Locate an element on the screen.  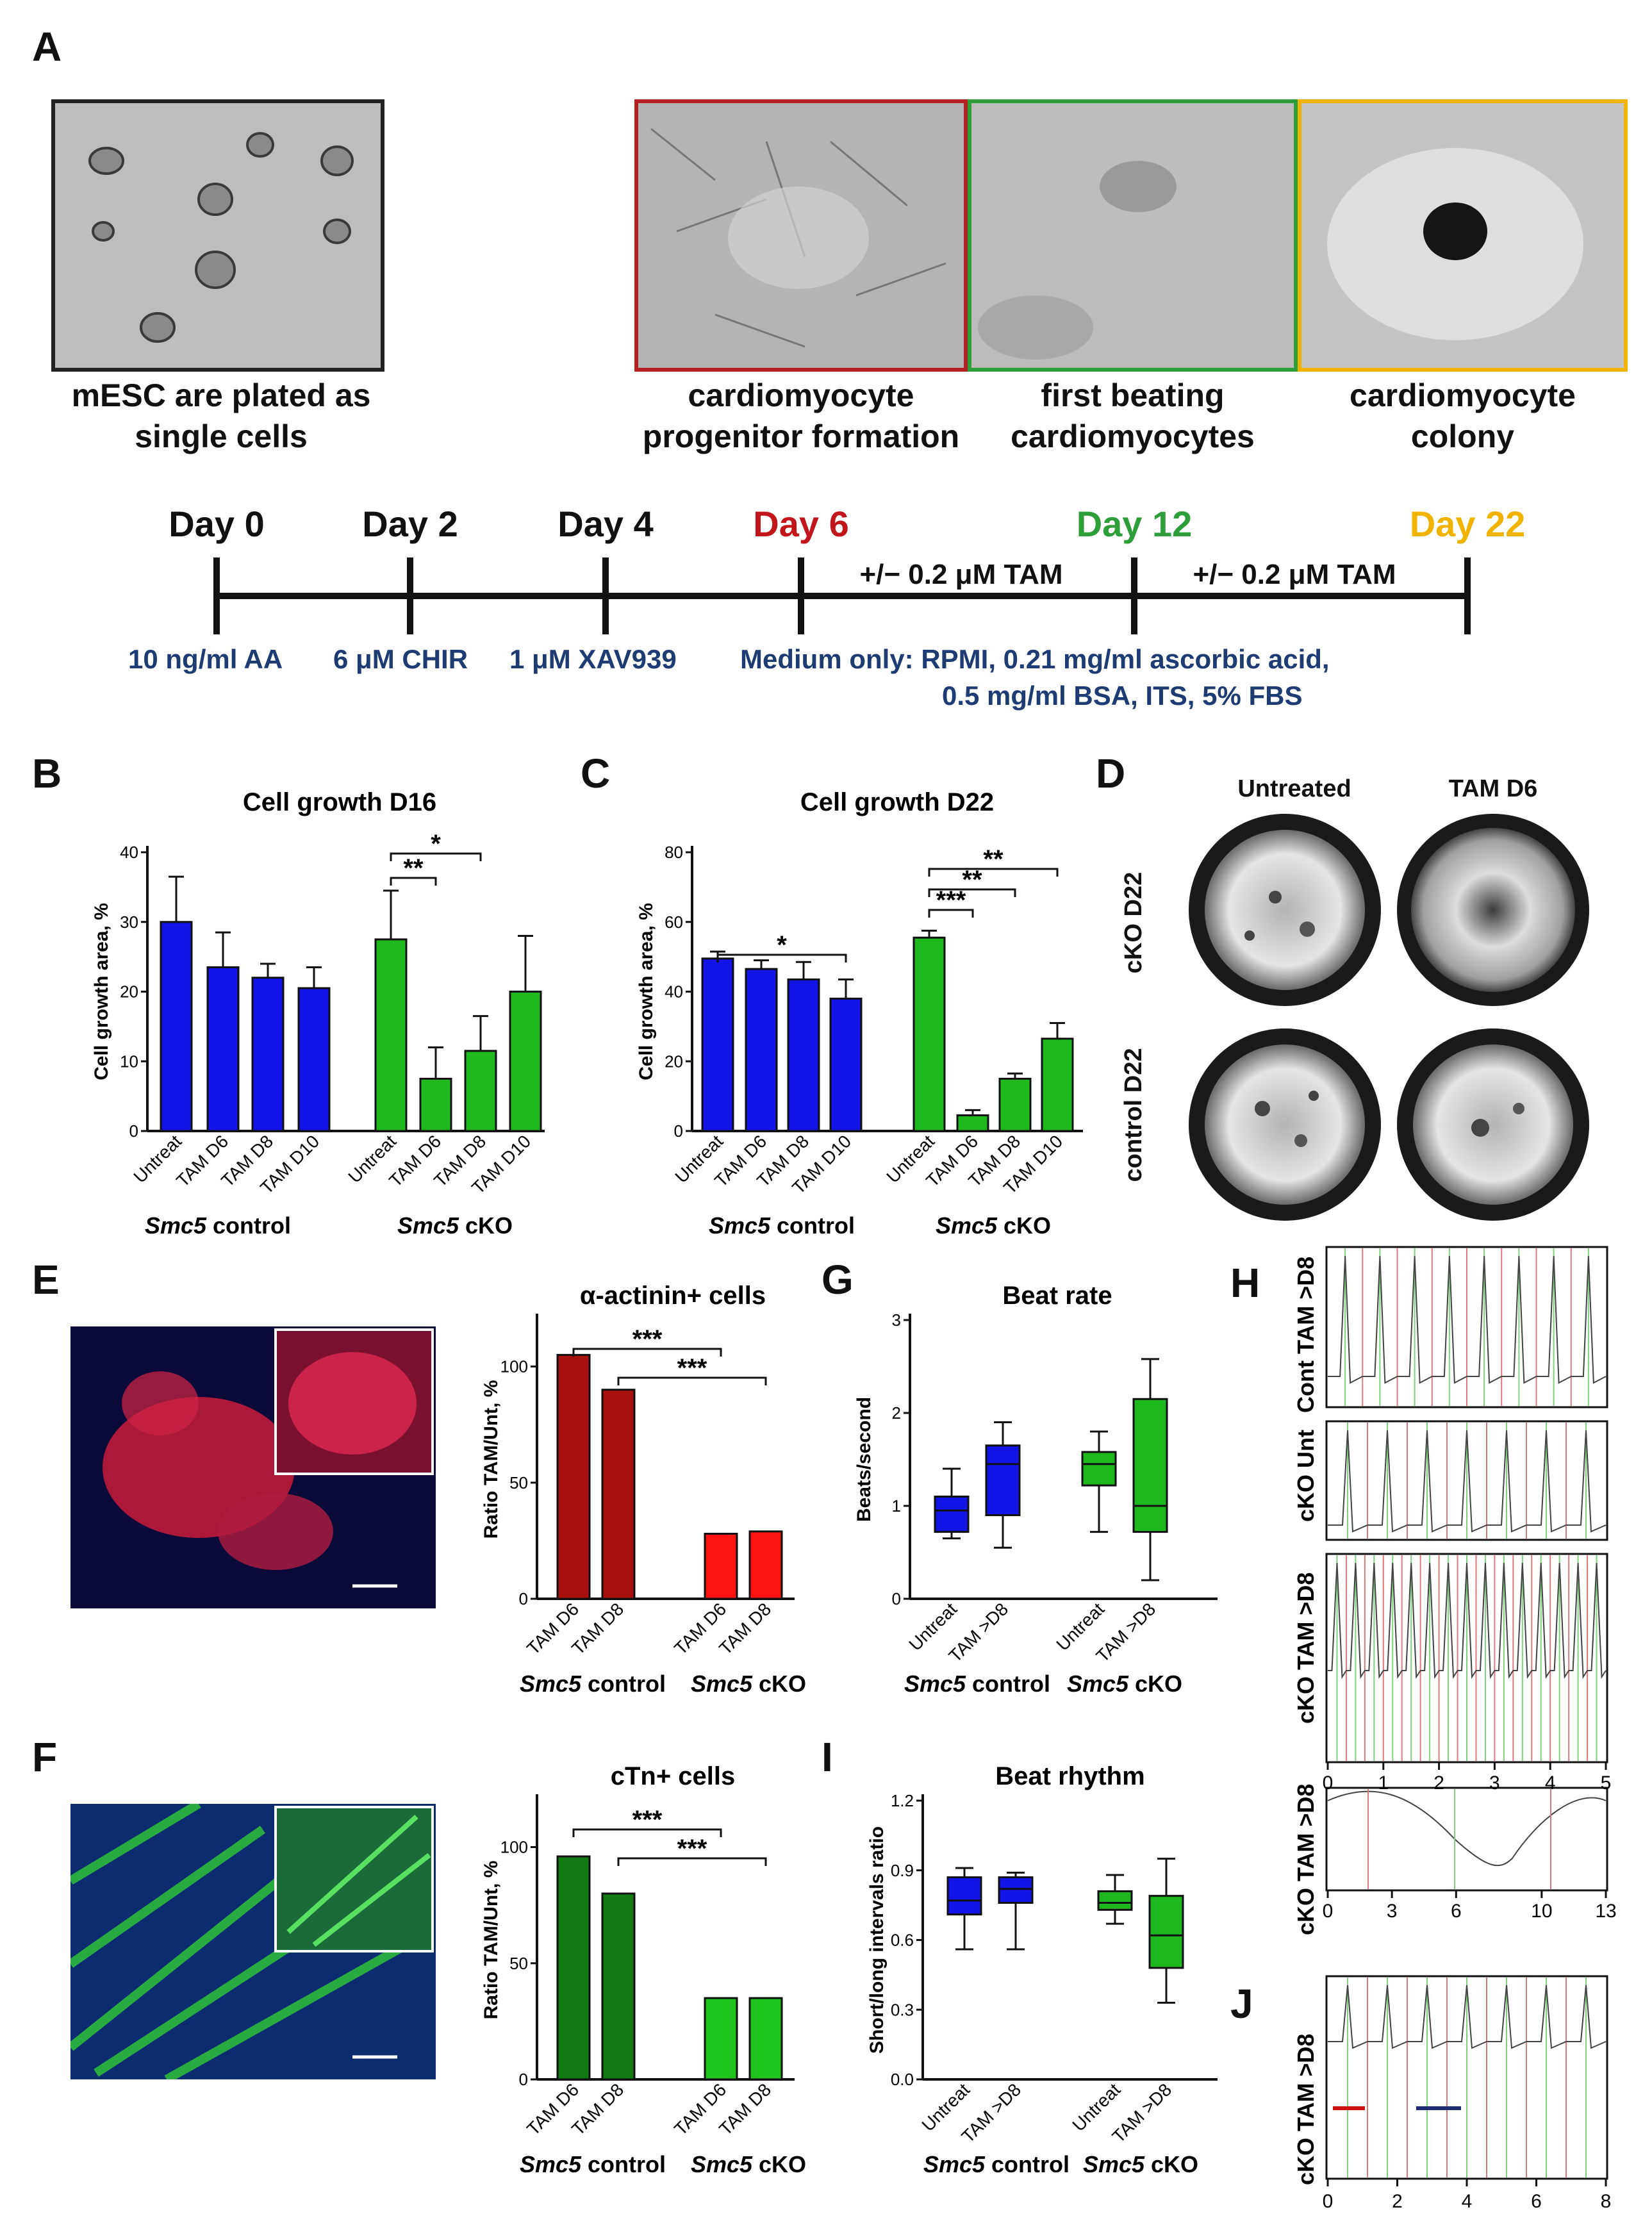
h-xtick-label: 2 is located at coordinates (1438, 1783).